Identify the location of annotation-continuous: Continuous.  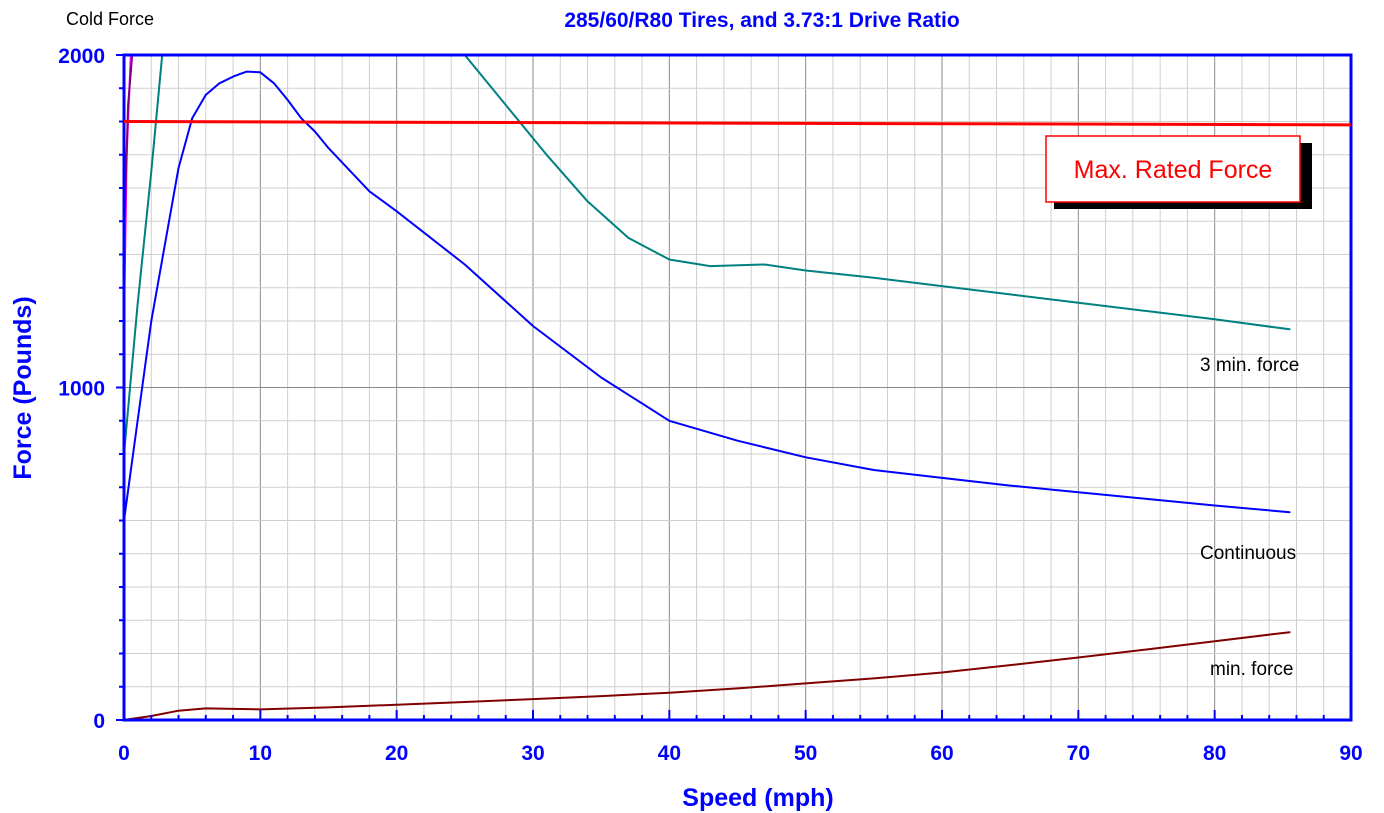
(1248, 553).